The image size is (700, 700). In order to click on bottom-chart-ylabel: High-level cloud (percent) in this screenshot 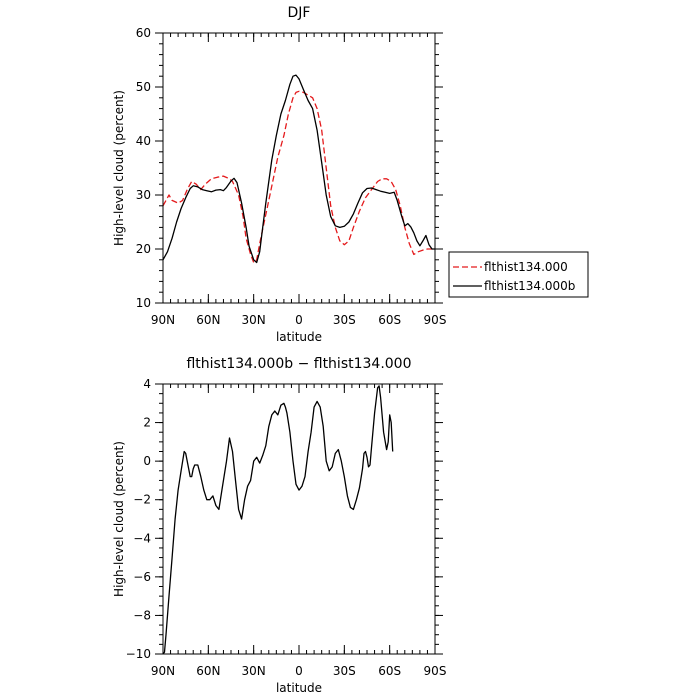, I will do `click(119, 519)`.